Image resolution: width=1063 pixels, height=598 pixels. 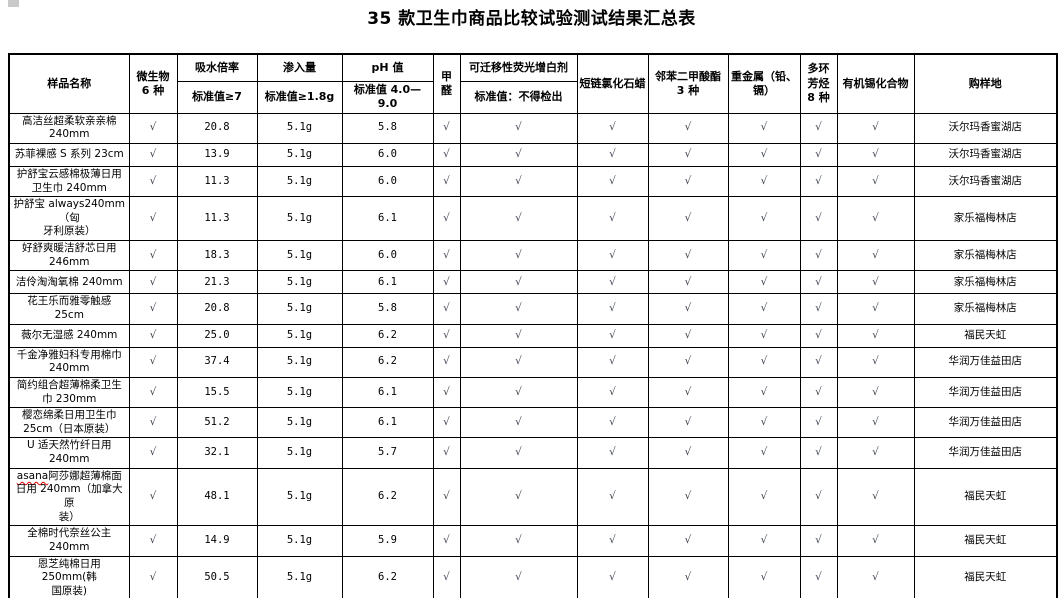 I want to click on cell-absorbency: 15.5, so click(x=217, y=392).